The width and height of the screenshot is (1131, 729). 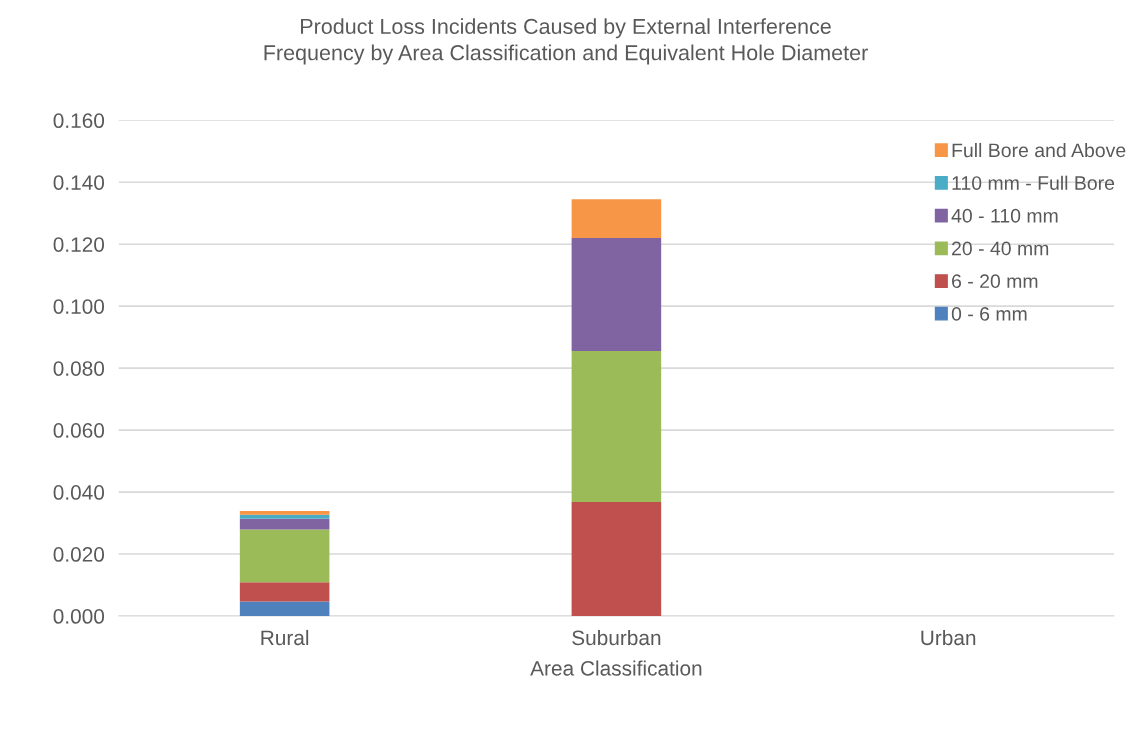 I want to click on x-tick-label: Suburban, so click(x=616, y=637).